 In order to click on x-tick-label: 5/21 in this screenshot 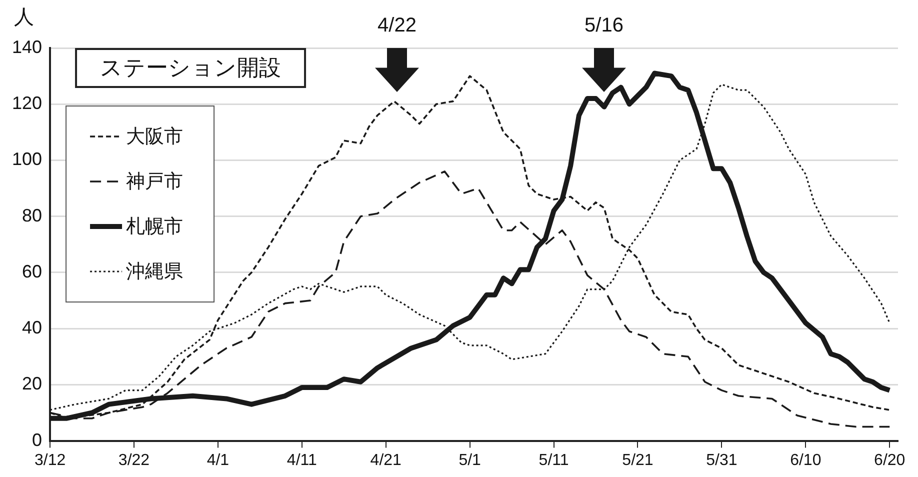, I will do `click(638, 460)`.